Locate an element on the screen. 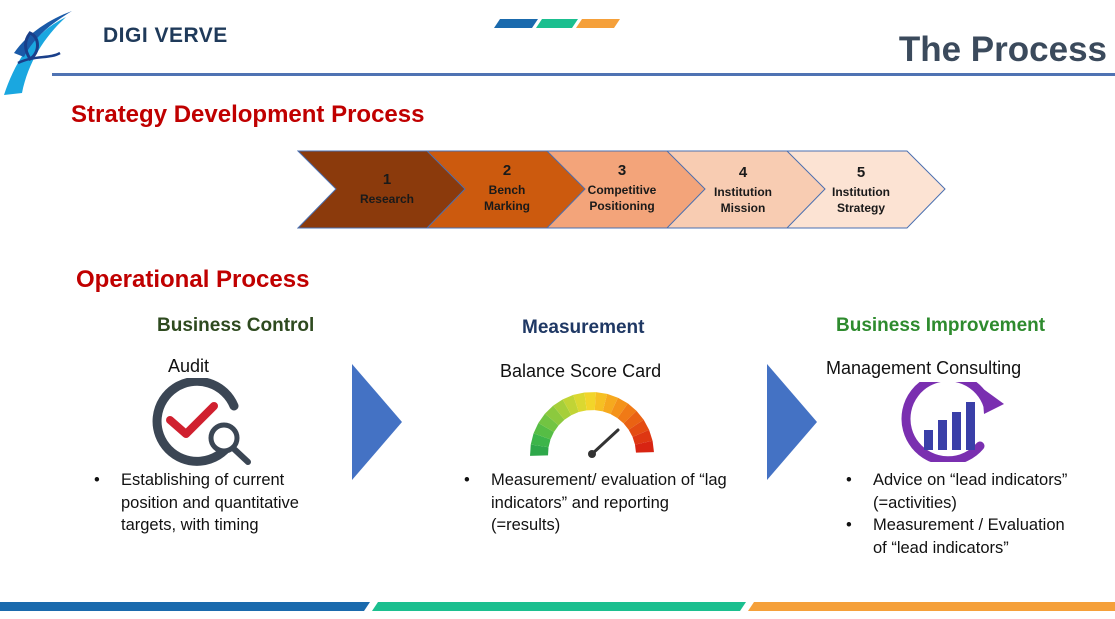 The height and width of the screenshot is (619, 1115). footer-accent-stripes is located at coordinates (557, 606).